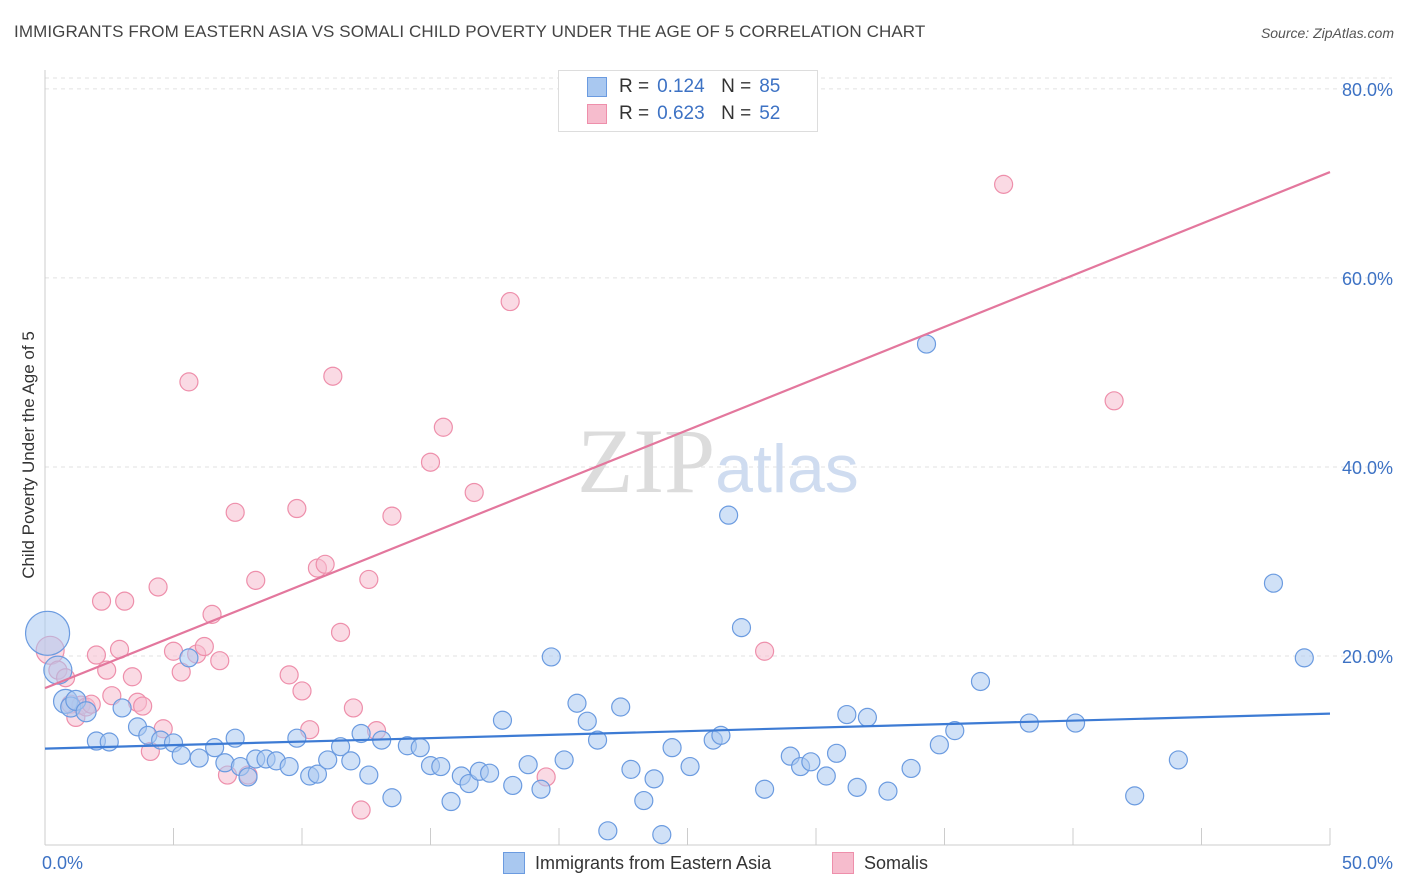  Describe the element at coordinates (646, 461) in the screenshot. I see `watermark-zip: ZIP` at that location.